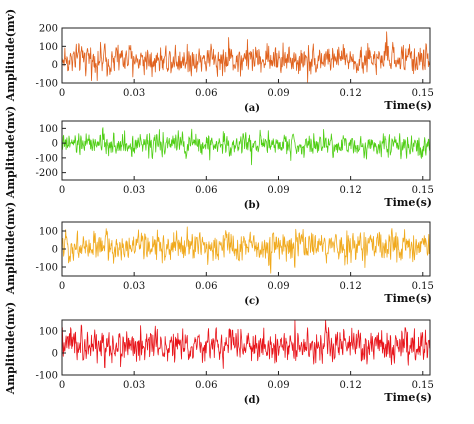 This screenshot has height=424, width=474. I want to click on y-tick-label: -200, so click(47, 173).